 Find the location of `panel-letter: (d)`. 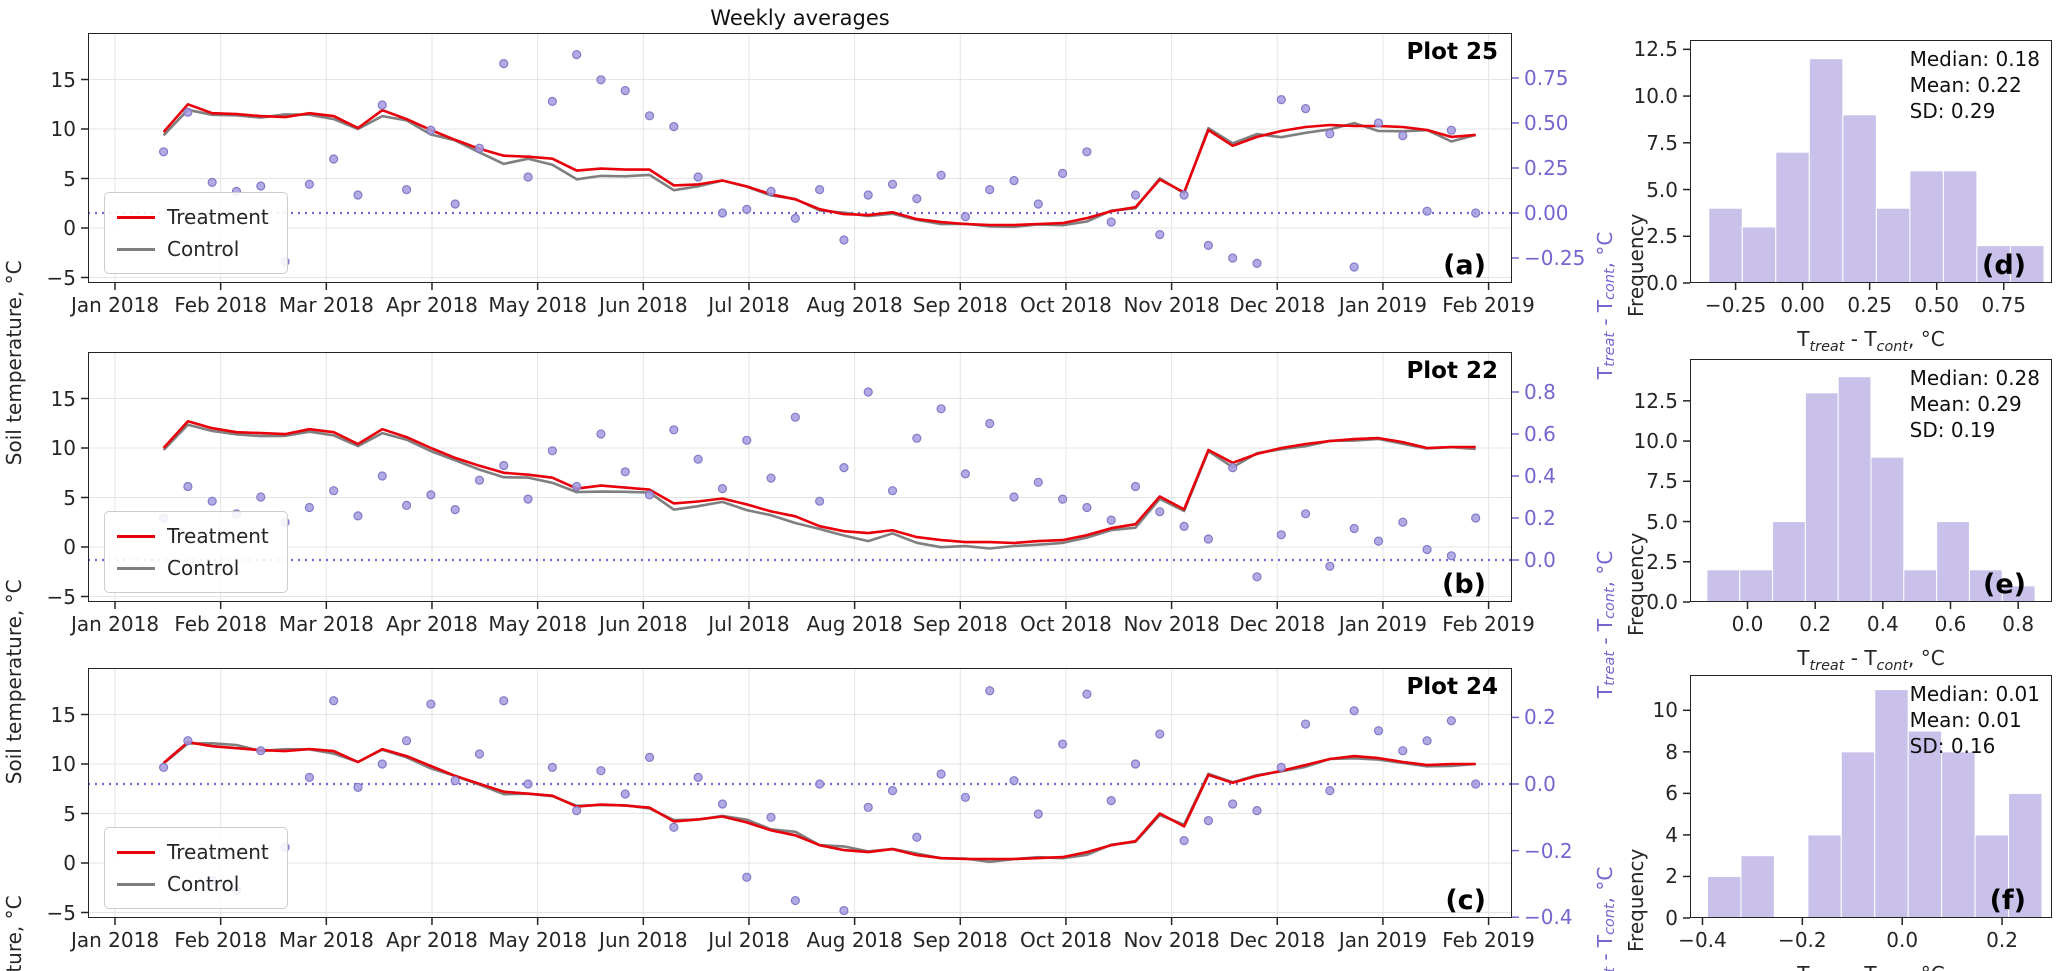

panel-letter: (d) is located at coordinates (2003, 265).